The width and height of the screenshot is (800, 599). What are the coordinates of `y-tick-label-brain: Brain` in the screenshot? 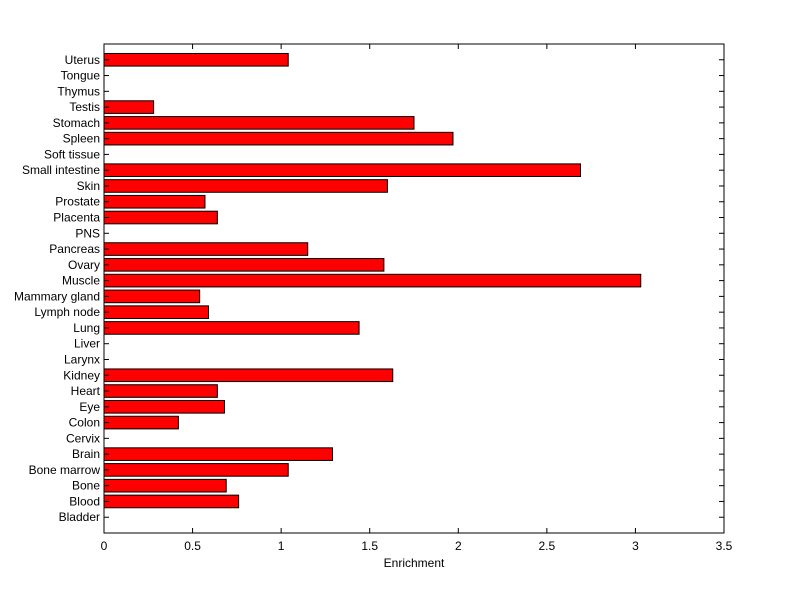 It's located at (86, 454).